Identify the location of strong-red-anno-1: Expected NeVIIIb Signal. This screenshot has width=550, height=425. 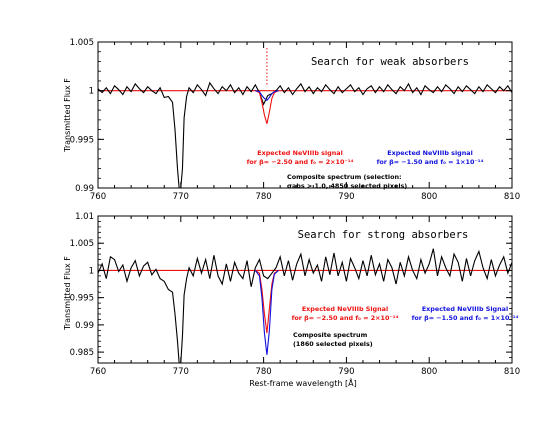
(345, 309).